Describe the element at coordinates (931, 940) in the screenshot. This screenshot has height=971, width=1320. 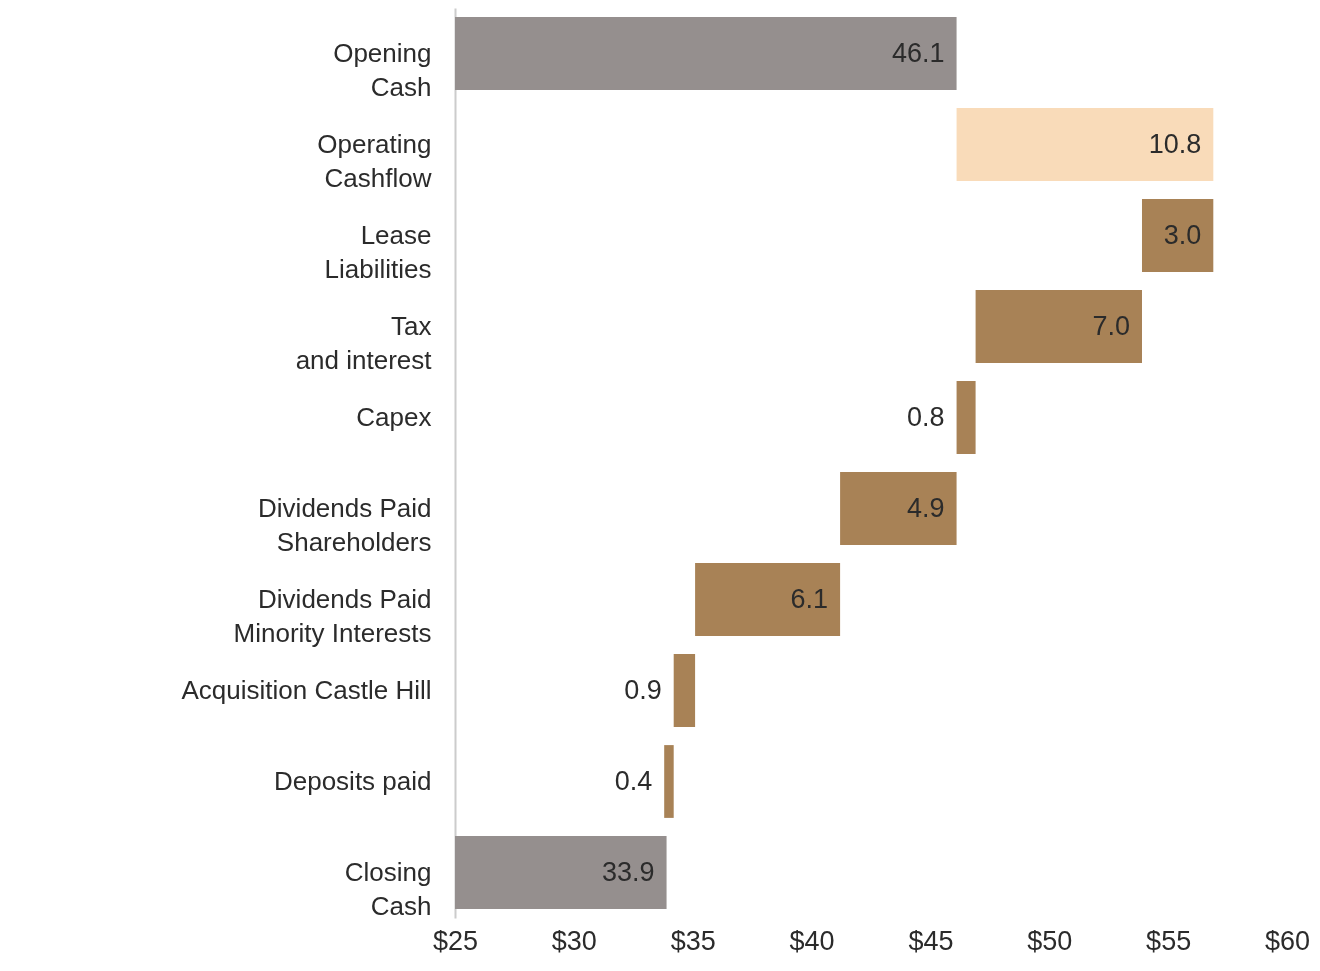
I see `x-tick-label: $45` at that location.